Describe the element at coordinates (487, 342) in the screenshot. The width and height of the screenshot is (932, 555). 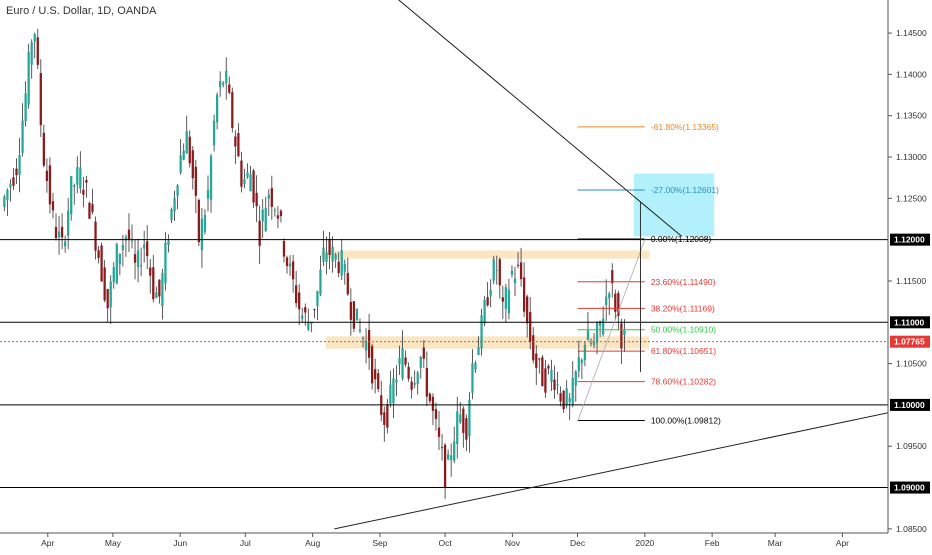
I see `support-zone` at that location.